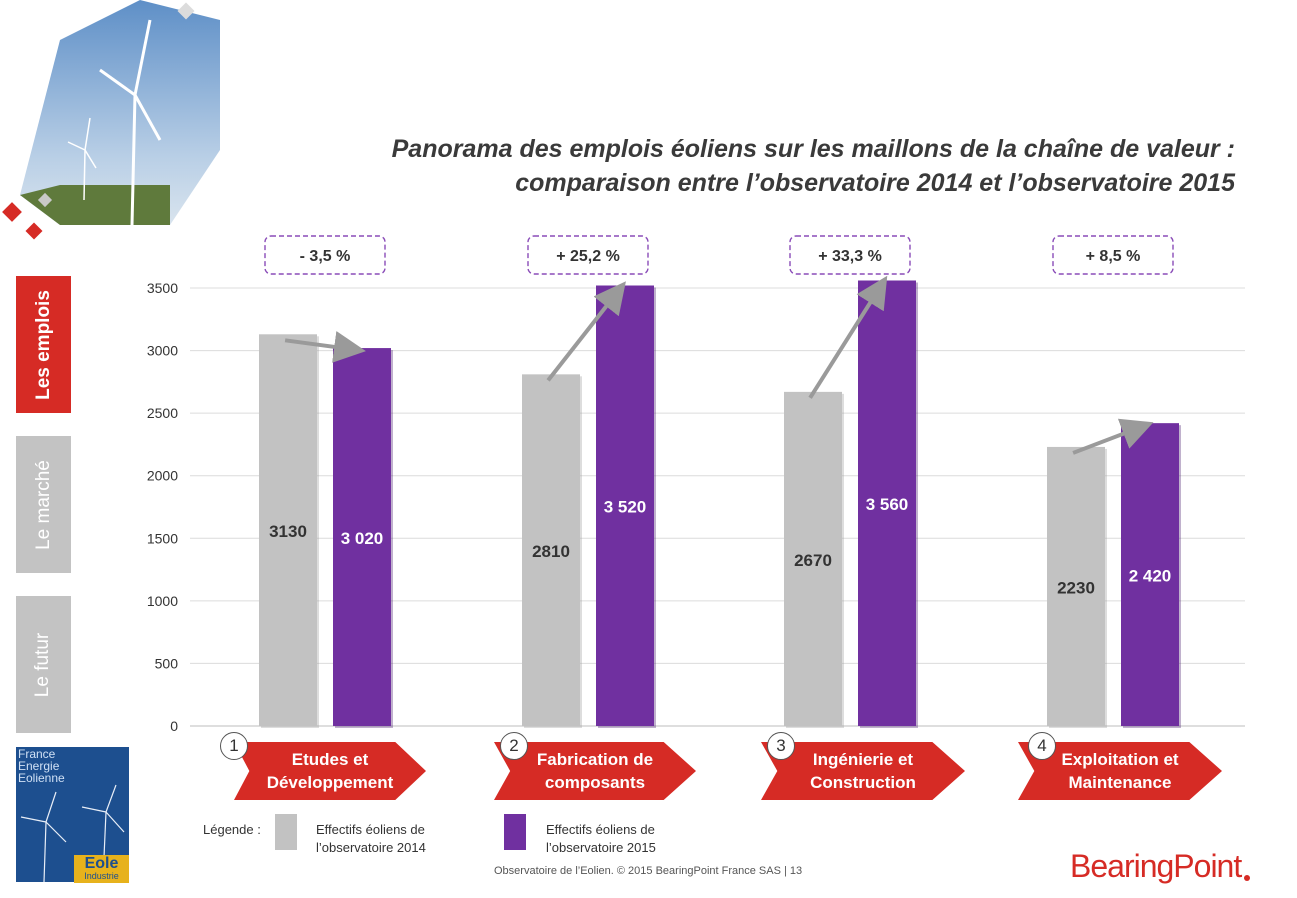 Image resolution: width=1297 pixels, height=898 pixels. I want to click on step-2-line-1: Fabrication de, so click(595, 759).